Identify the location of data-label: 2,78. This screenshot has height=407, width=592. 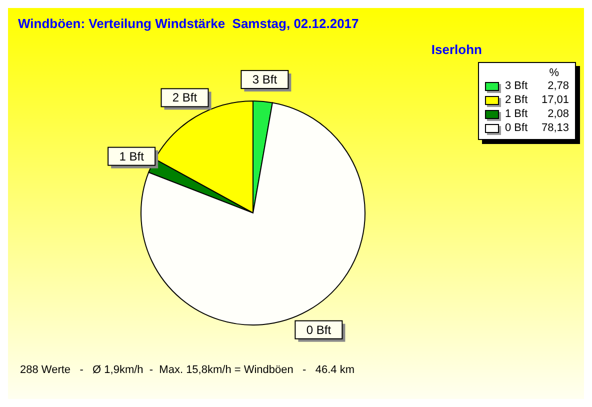
(557, 86).